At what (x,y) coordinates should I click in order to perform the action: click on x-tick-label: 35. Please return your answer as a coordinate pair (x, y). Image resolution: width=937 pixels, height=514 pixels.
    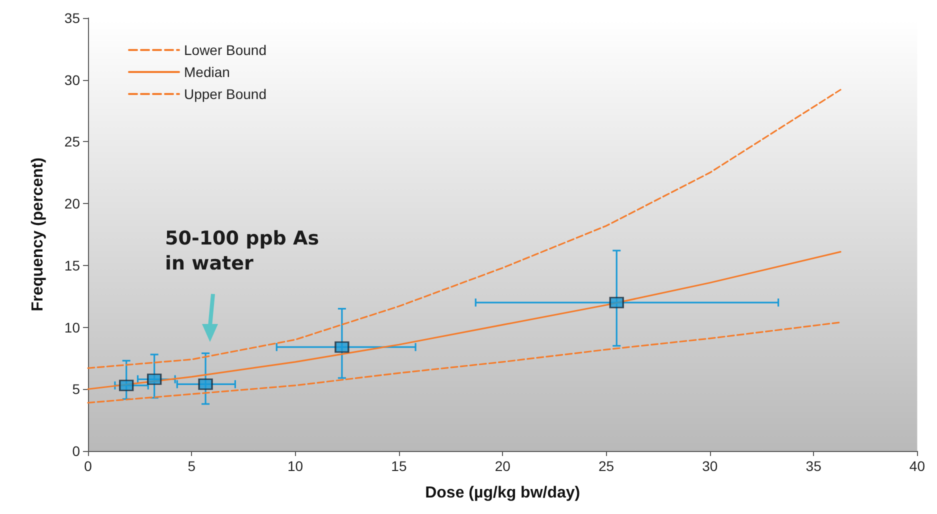
    Looking at the image, I should click on (814, 466).